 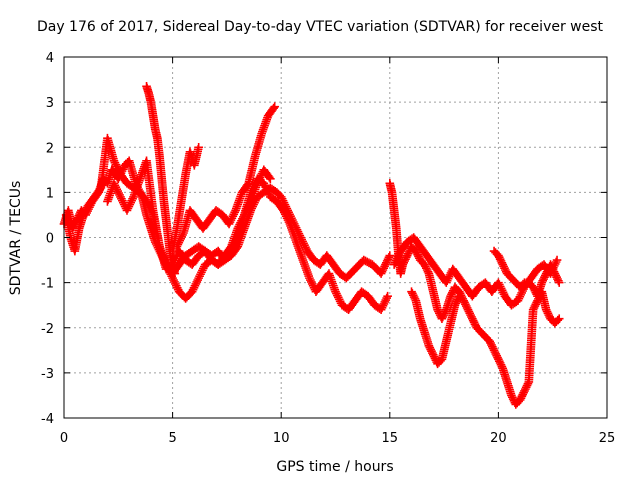 I want to click on y-axis-label: SDTVAR / TECUs, so click(x=16, y=238).